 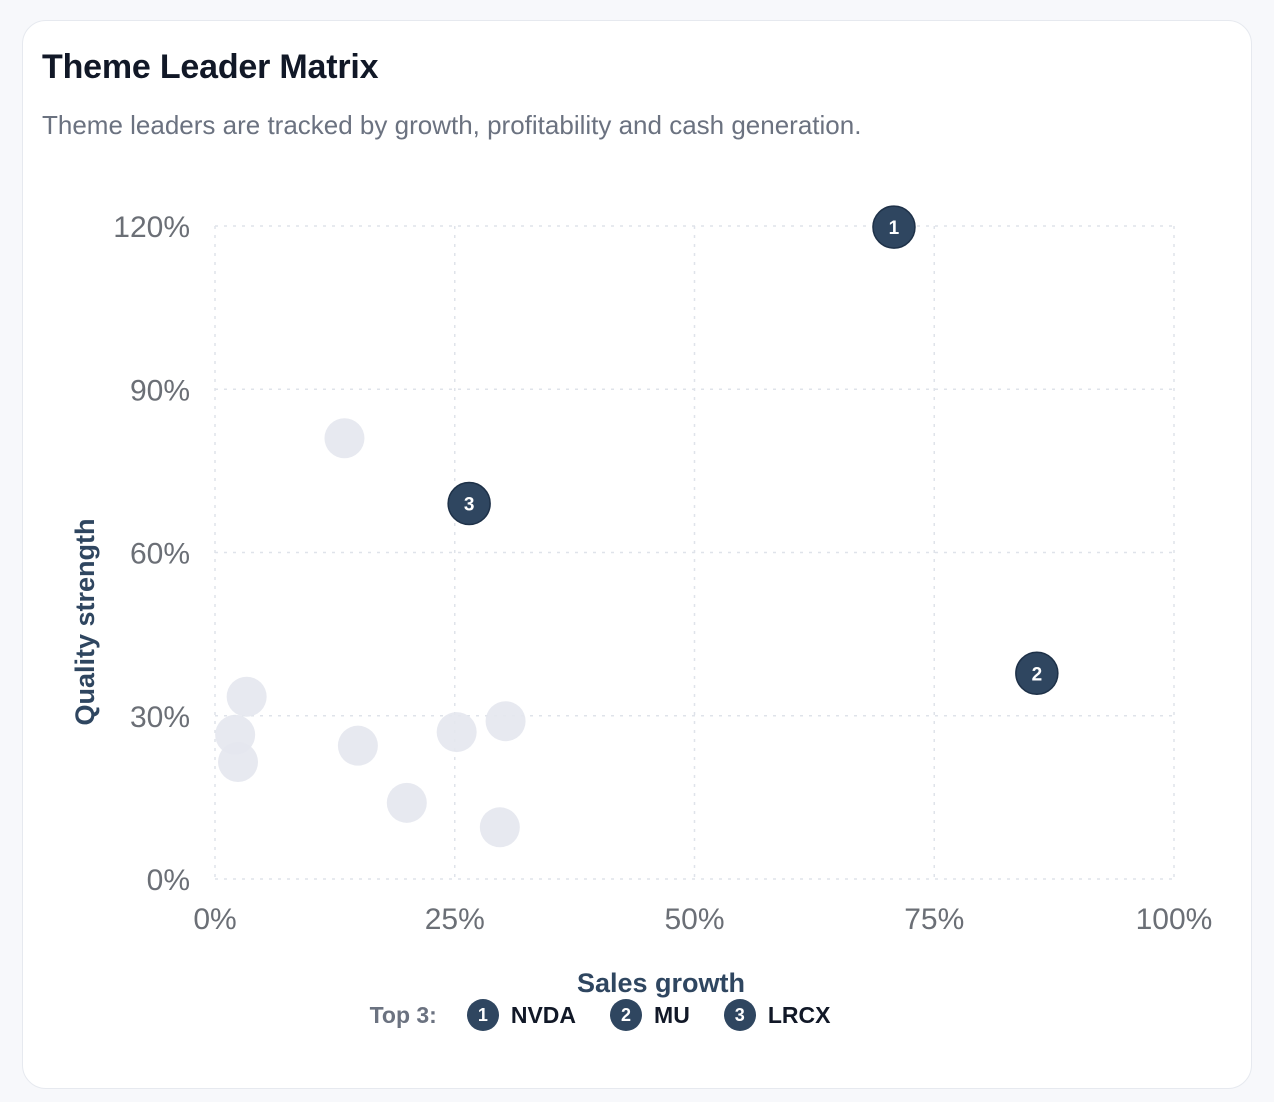 What do you see at coordinates (214, 919) in the screenshot?
I see `x-tick-label: 0%` at bounding box center [214, 919].